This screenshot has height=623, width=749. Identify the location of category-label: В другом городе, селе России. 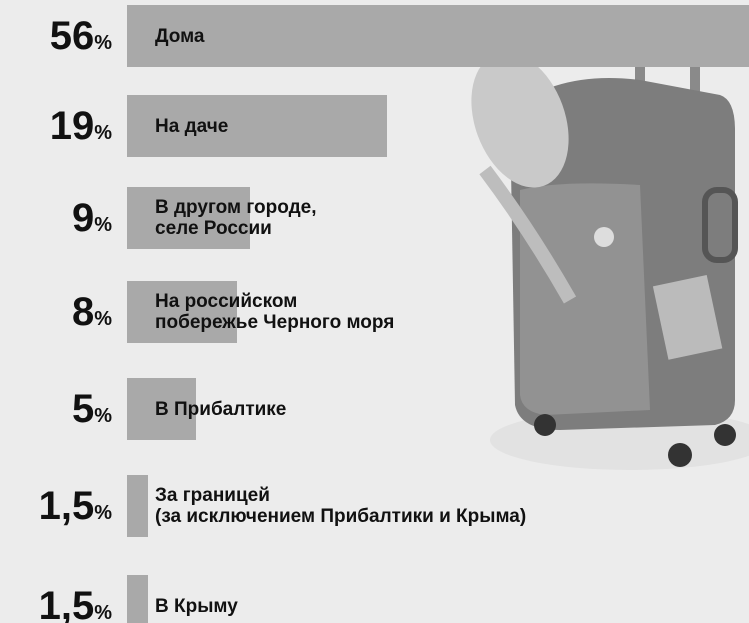
(236, 218).